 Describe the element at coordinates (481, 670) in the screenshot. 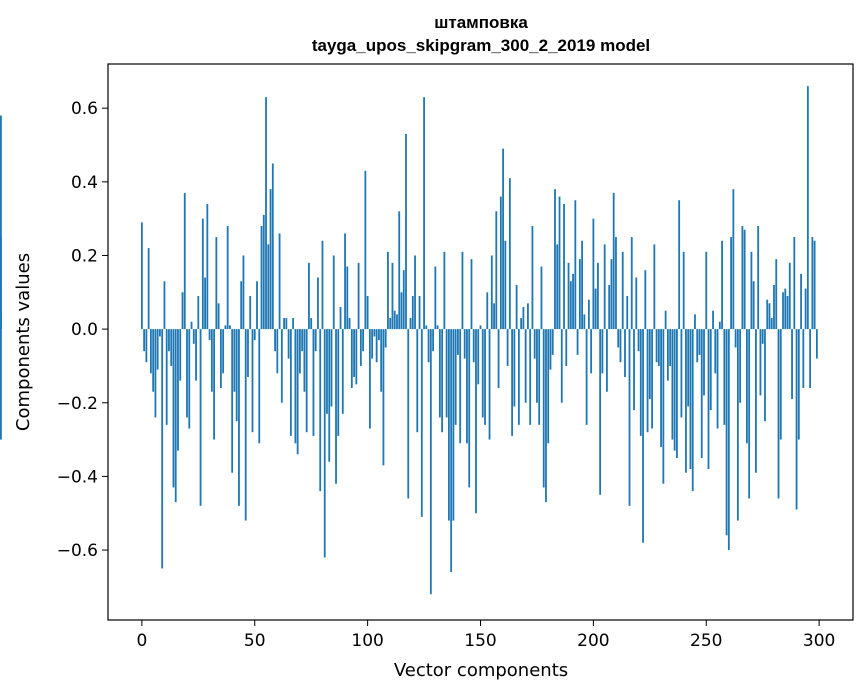

I see `x-axis-label: Vector components` at that location.